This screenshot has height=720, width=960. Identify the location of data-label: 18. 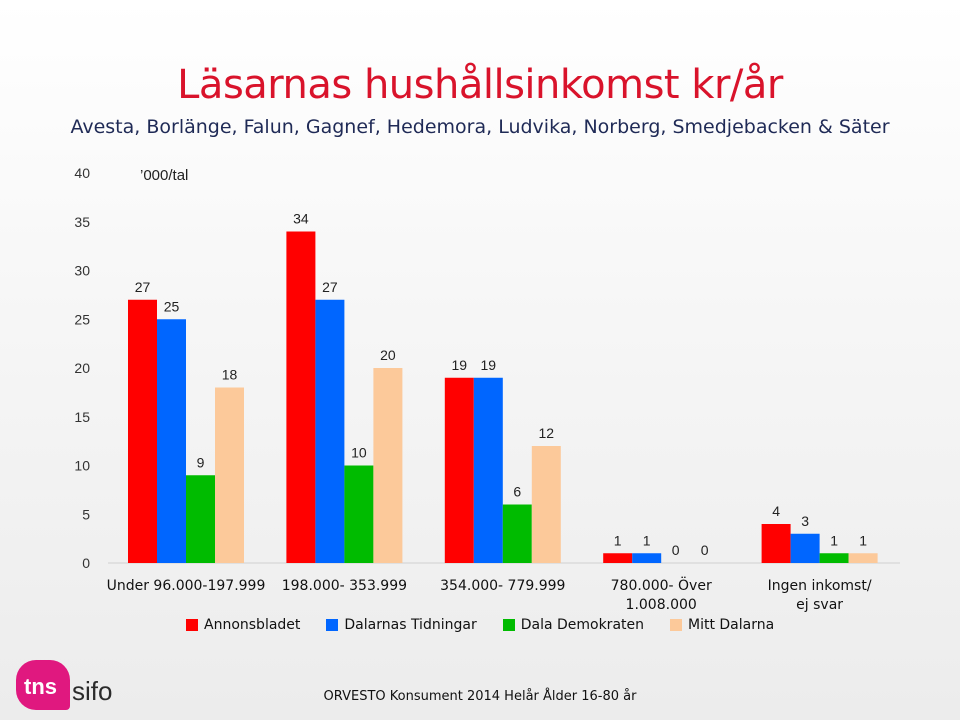
(230, 375).